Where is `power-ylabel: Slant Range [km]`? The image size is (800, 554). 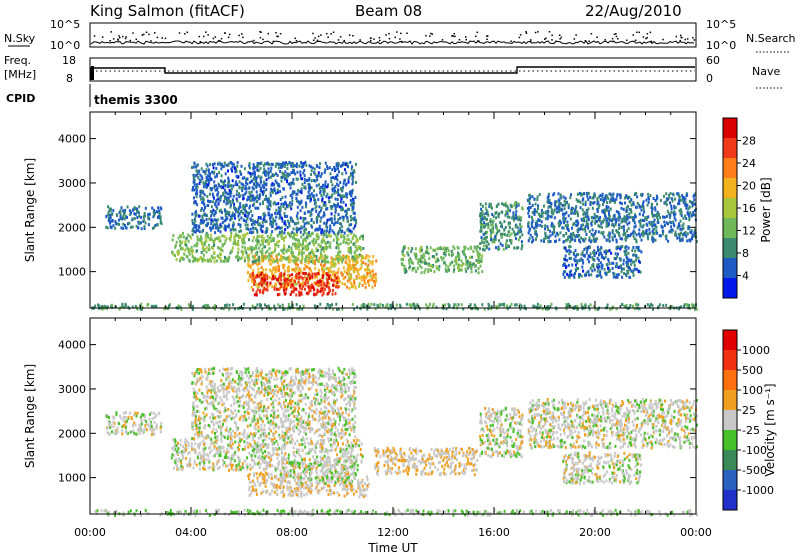
power-ylabel: Slant Range [km] is located at coordinates (30, 210).